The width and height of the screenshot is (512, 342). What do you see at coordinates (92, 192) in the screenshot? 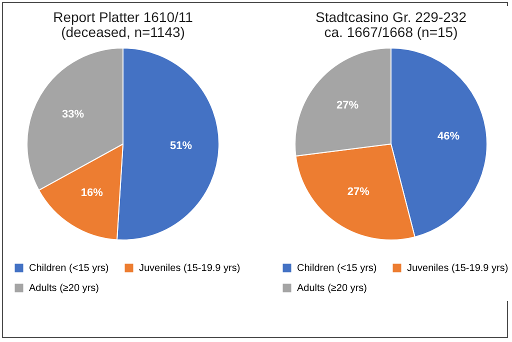
I see `data-label: 16%` at bounding box center [92, 192].